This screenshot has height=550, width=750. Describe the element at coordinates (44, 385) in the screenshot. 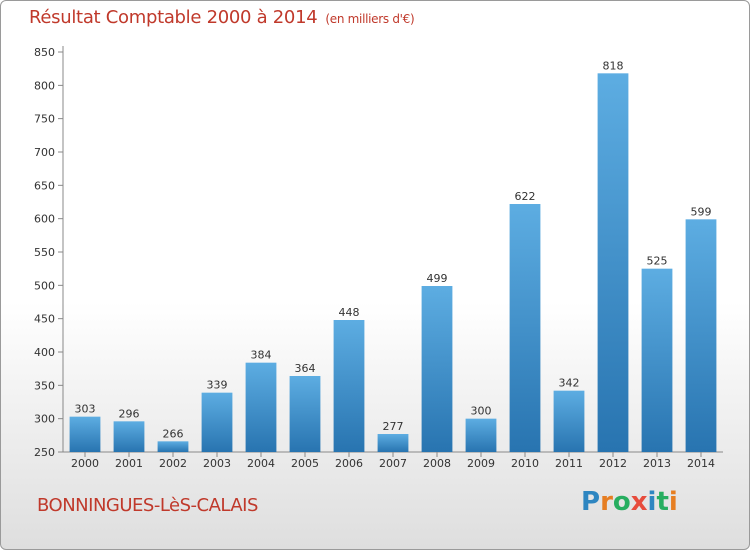

I see `y-tick-label: 350` at that location.